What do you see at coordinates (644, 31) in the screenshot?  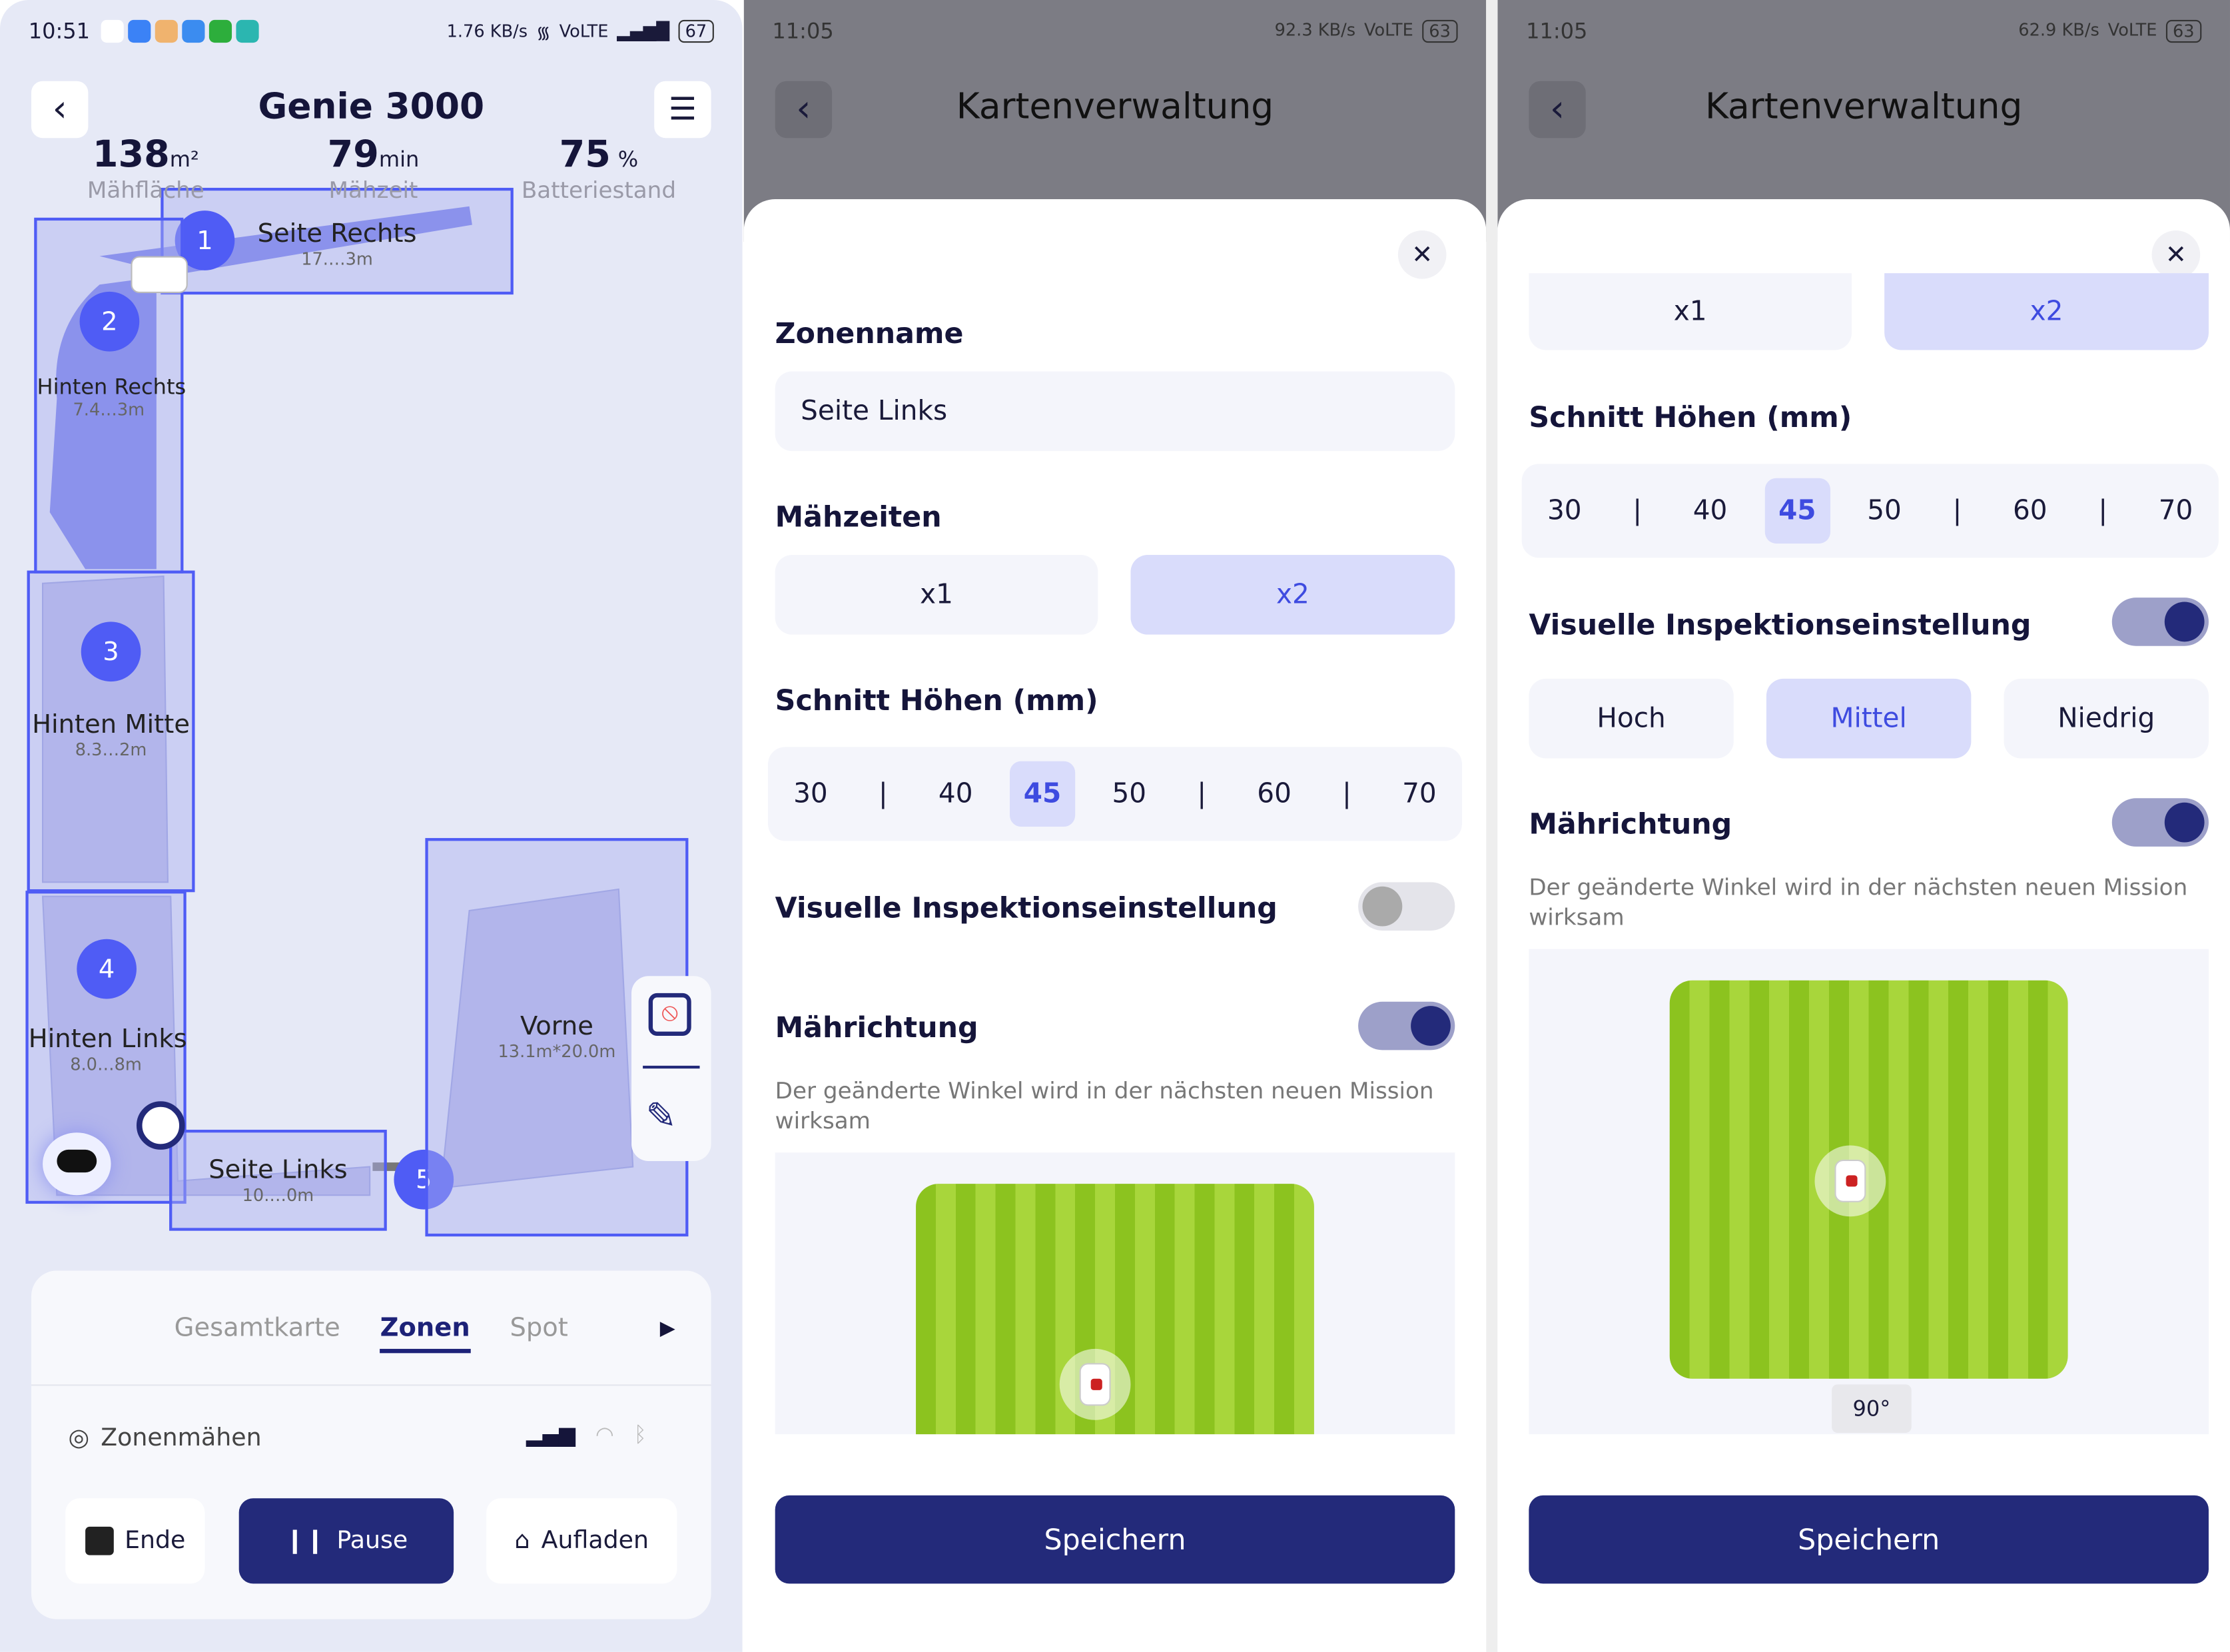 I see `signal-icon: ▂▄▆█` at bounding box center [644, 31].